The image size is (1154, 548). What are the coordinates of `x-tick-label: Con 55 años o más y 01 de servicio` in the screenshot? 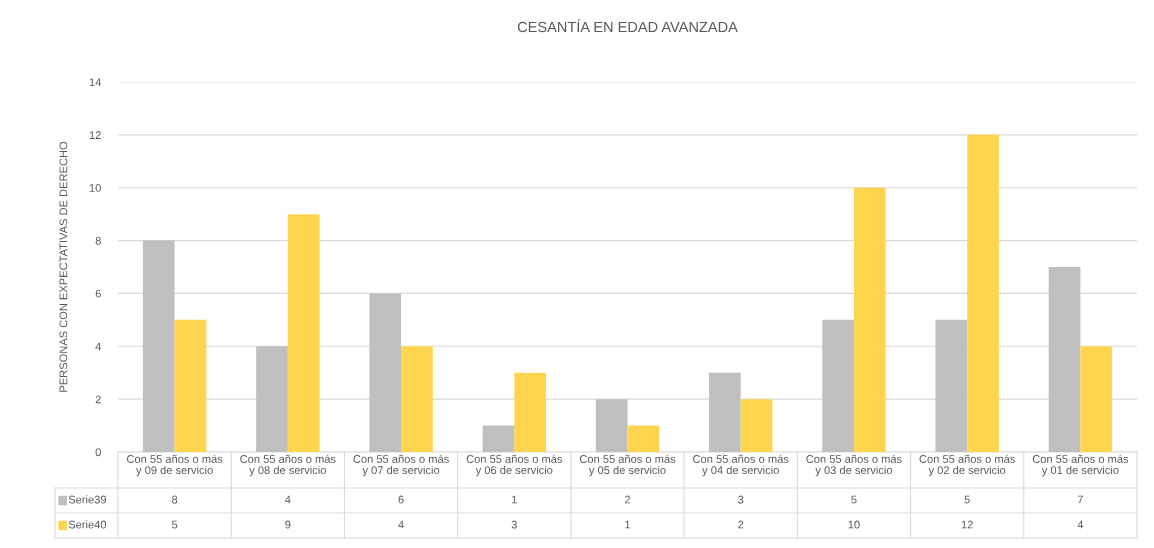 It's located at (1080, 465).